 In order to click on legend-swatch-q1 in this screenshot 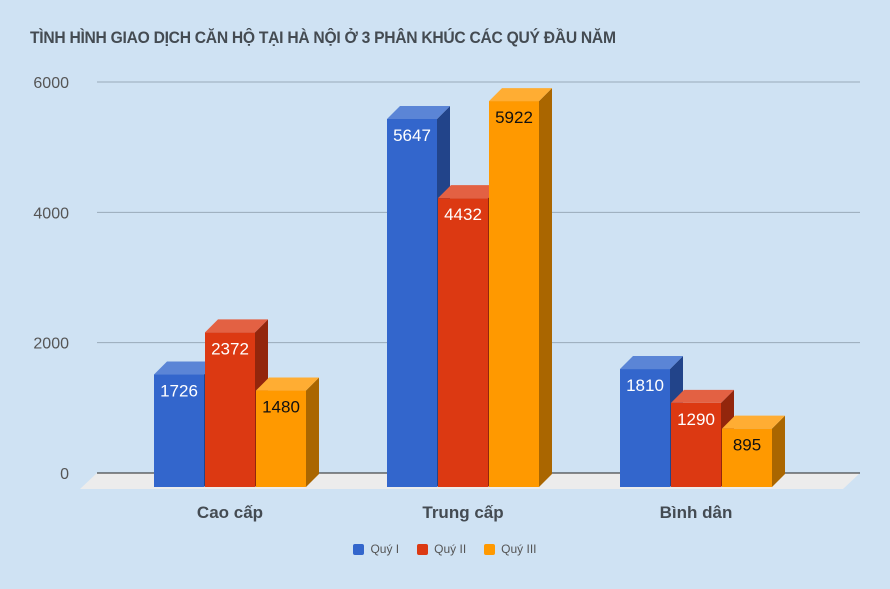, I will do `click(359, 549)`.